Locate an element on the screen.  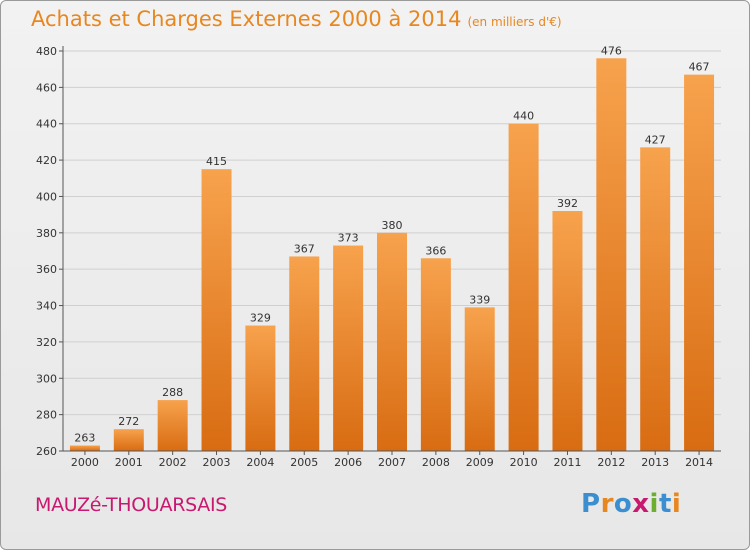
y-tick-label: 440 is located at coordinates (46, 124).